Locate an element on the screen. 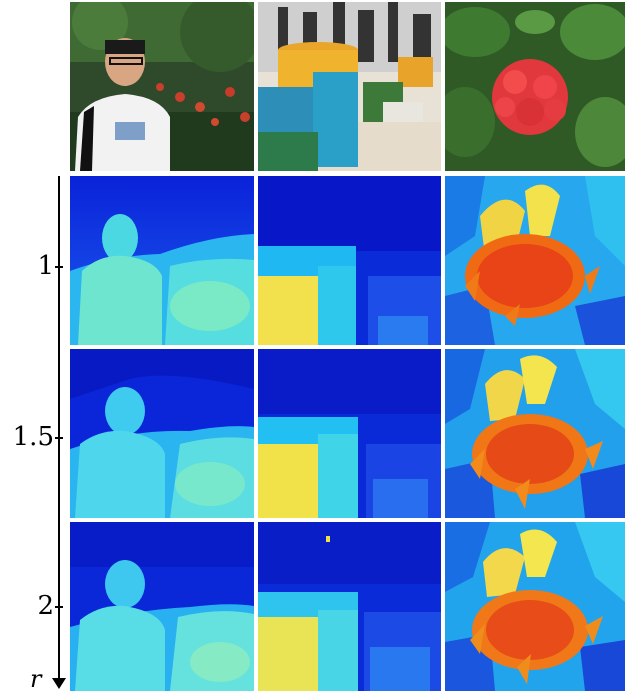 This screenshot has height=693, width=626. depth-tires-r1 is located at coordinates (349, 260).